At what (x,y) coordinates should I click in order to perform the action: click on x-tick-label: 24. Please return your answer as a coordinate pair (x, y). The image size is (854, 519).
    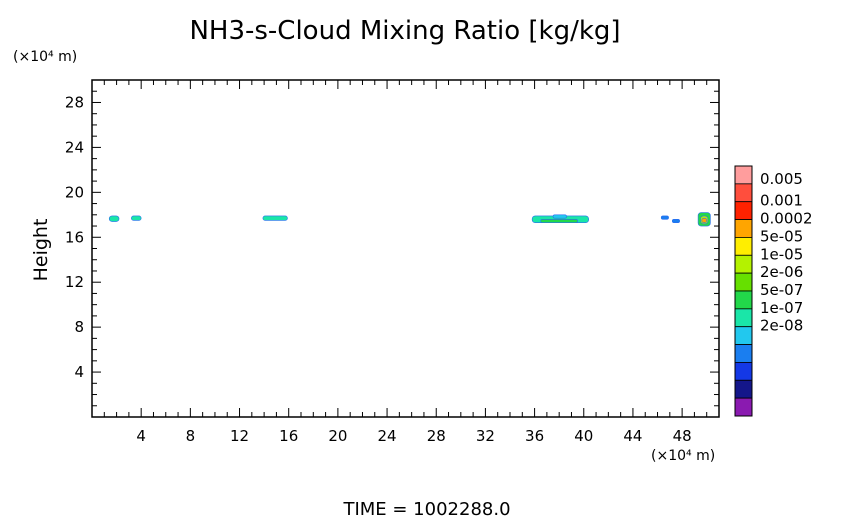
    Looking at the image, I should click on (387, 436).